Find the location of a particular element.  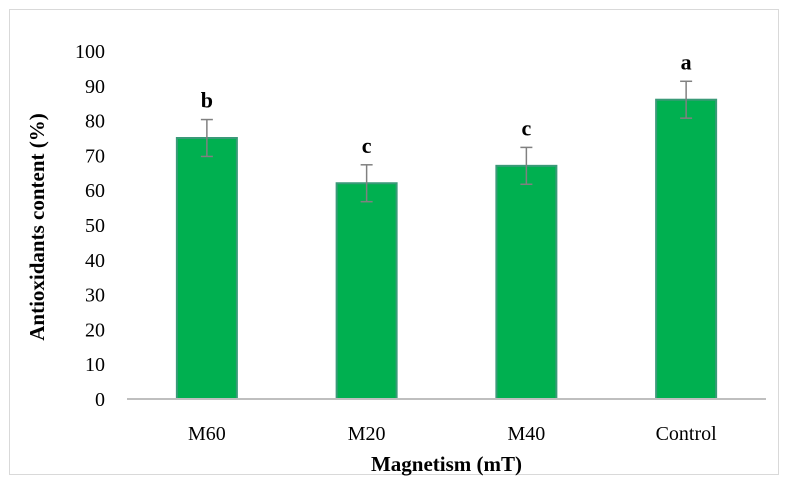

bar-control is located at coordinates (686, 249).